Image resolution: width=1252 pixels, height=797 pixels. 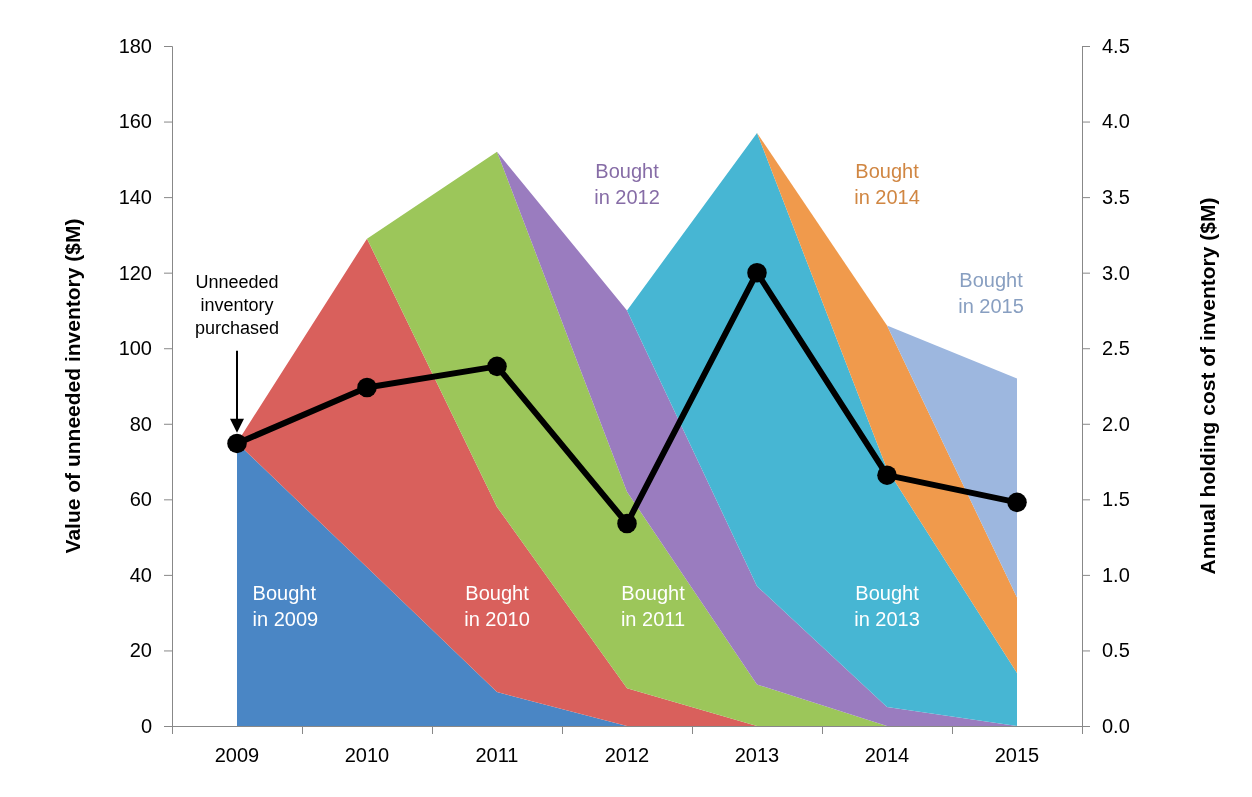 What do you see at coordinates (237, 755) in the screenshot?
I see `x-tick-label: 2009` at bounding box center [237, 755].